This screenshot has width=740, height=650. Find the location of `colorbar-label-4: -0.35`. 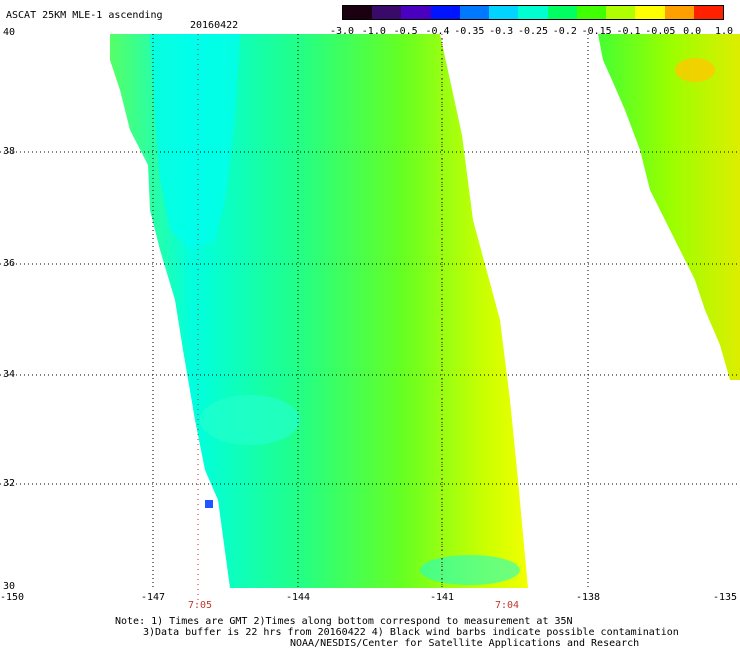

colorbar-label-4: -0.35 is located at coordinates (469, 31).